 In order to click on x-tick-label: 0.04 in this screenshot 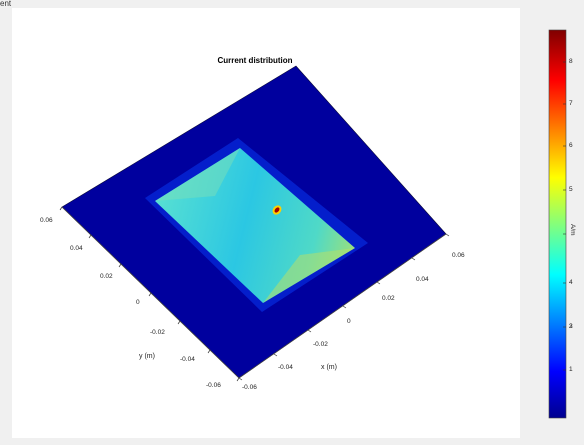, I will do `click(422, 279)`.